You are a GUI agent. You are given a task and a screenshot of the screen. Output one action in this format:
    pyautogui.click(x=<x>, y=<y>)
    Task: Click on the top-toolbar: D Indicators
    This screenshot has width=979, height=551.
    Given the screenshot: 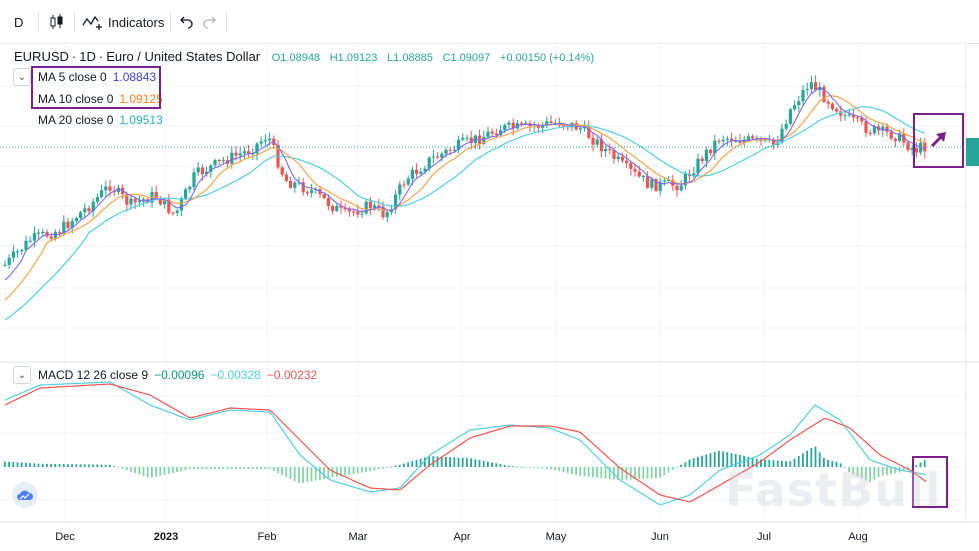 What is the action you would take?
    pyautogui.click(x=489, y=22)
    